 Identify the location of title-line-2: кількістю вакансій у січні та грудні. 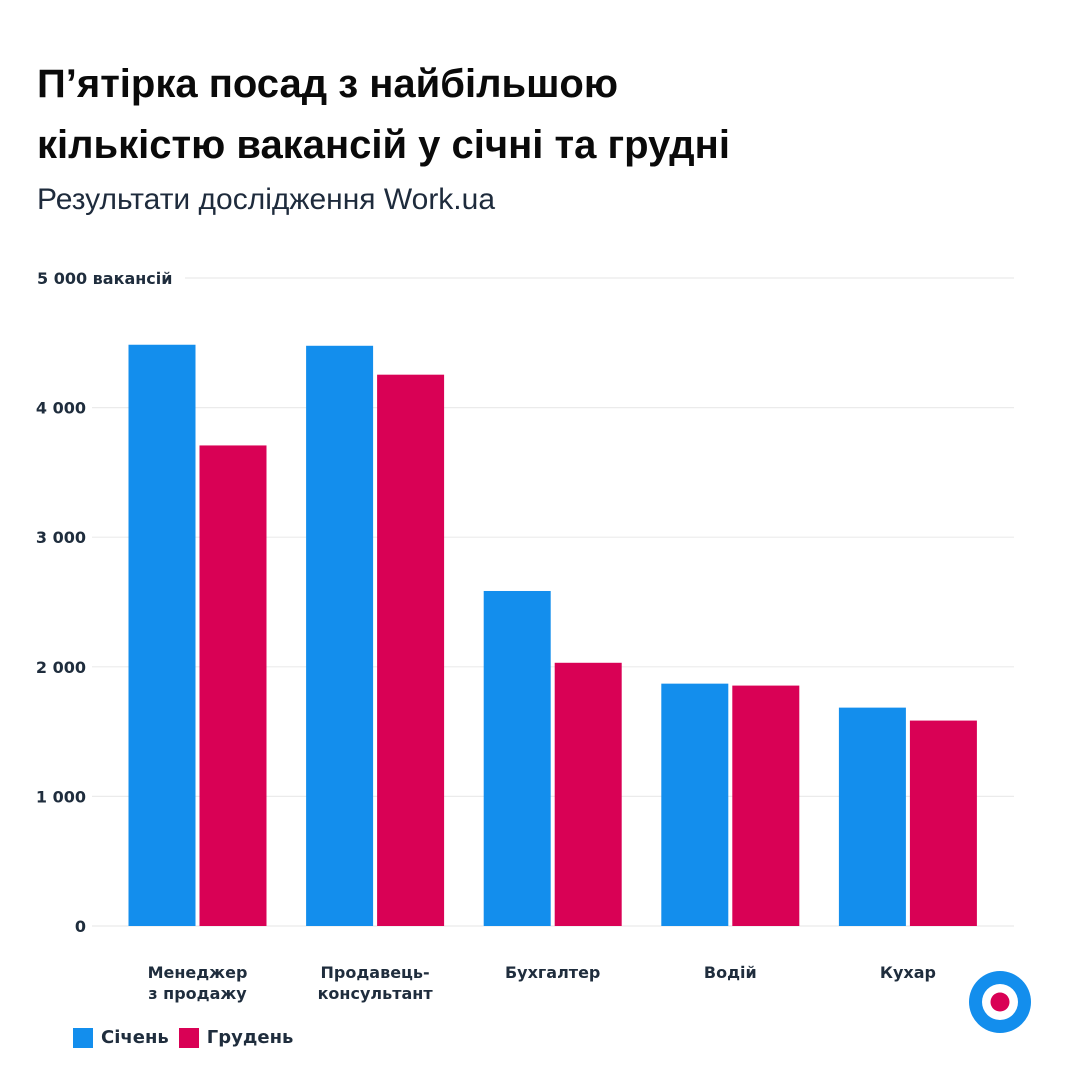
(383, 145).